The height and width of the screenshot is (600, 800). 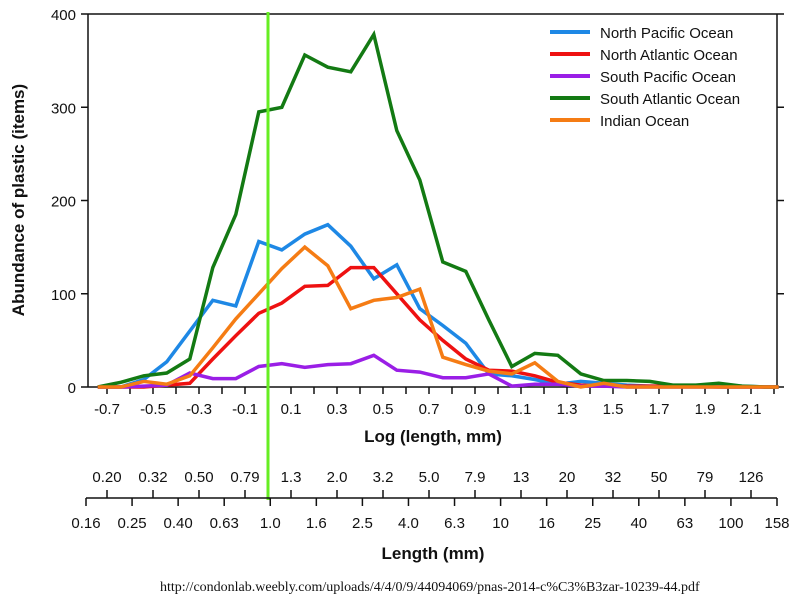 I want to click on length-lower-tick-label: 100, so click(x=730, y=523).